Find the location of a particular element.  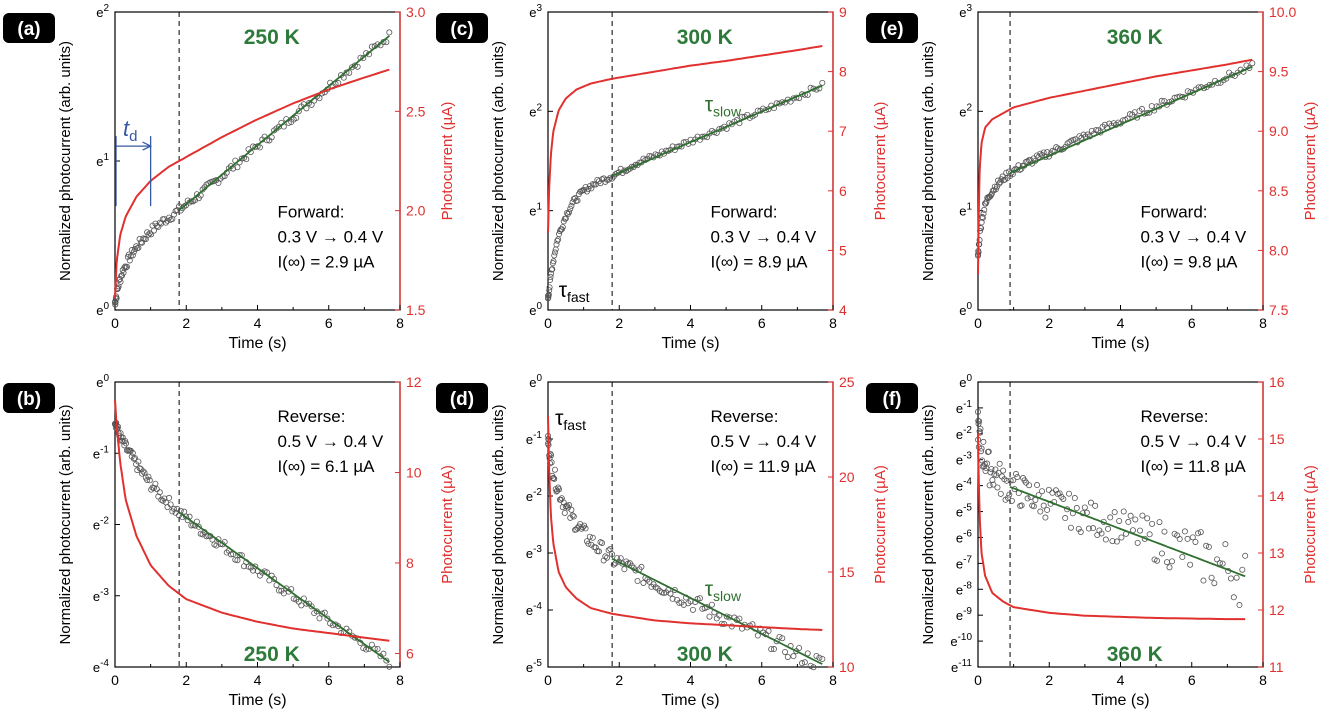

condition-text: I(∞) = 11.9 µA is located at coordinates (763, 466).